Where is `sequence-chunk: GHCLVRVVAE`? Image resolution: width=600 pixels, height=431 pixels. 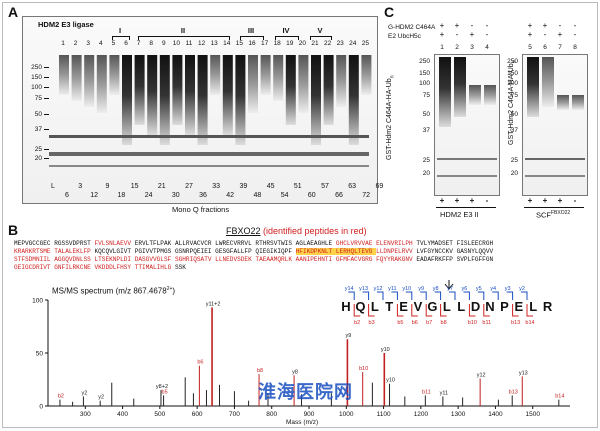 sequence-chunk: GHCLVRVVAE is located at coordinates (356, 243).